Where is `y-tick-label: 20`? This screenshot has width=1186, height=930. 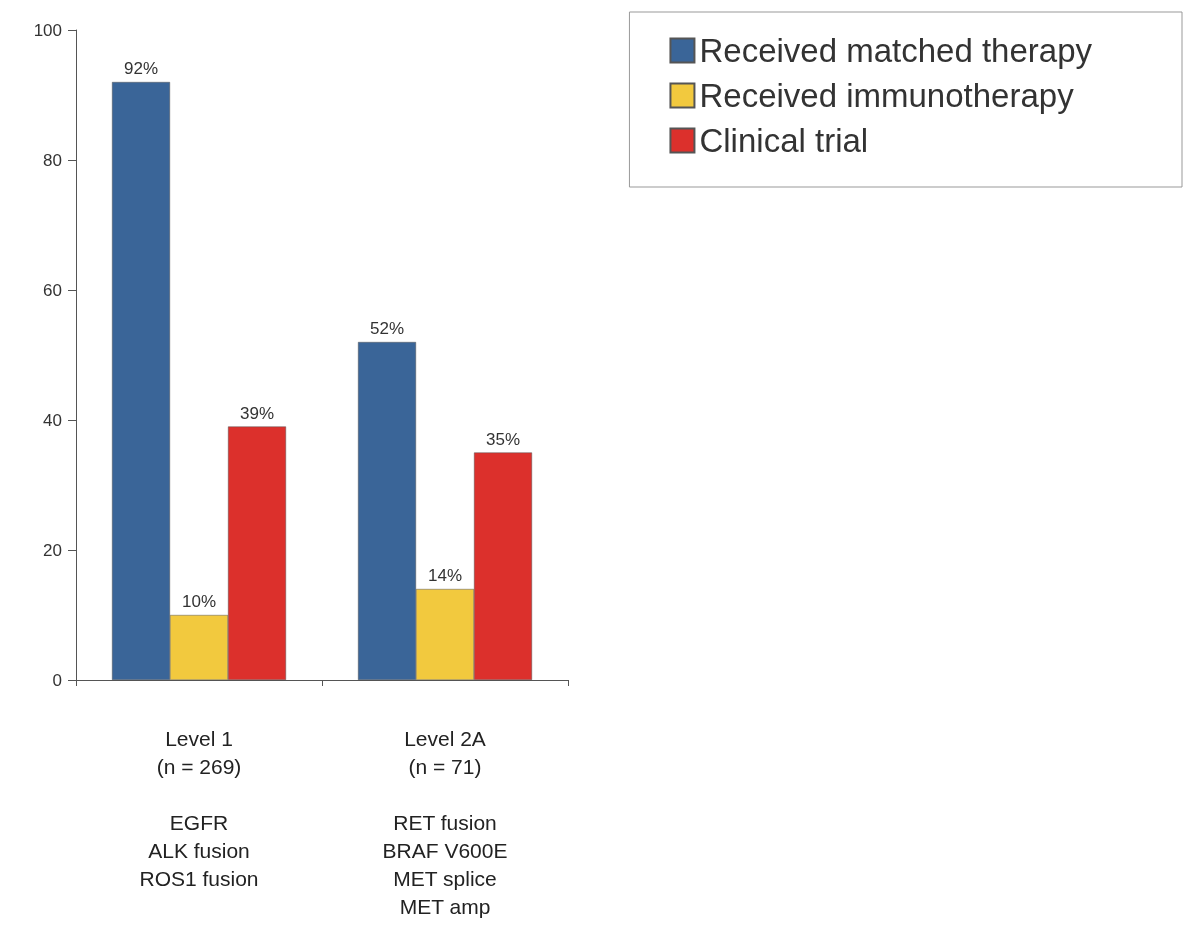 y-tick-label: 20 is located at coordinates (52, 550).